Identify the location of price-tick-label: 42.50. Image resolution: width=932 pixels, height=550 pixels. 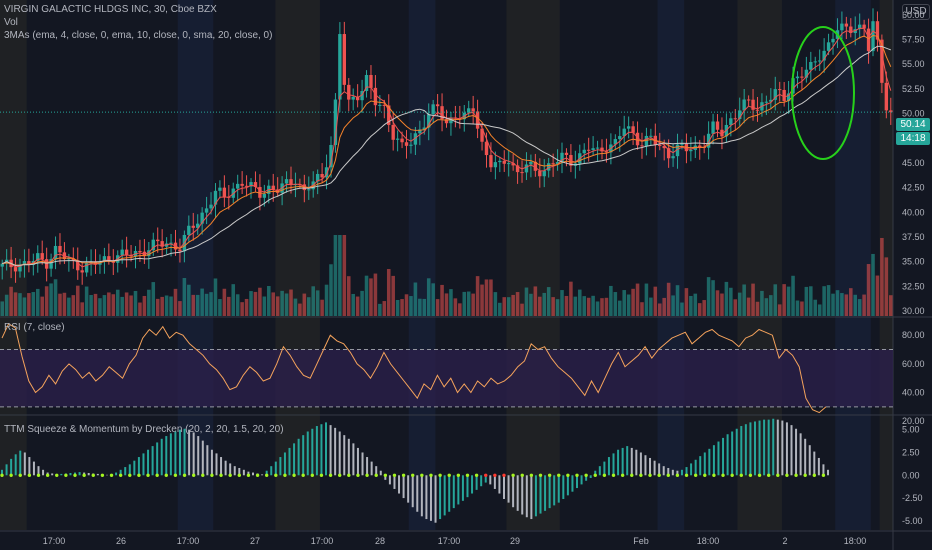
(913, 188).